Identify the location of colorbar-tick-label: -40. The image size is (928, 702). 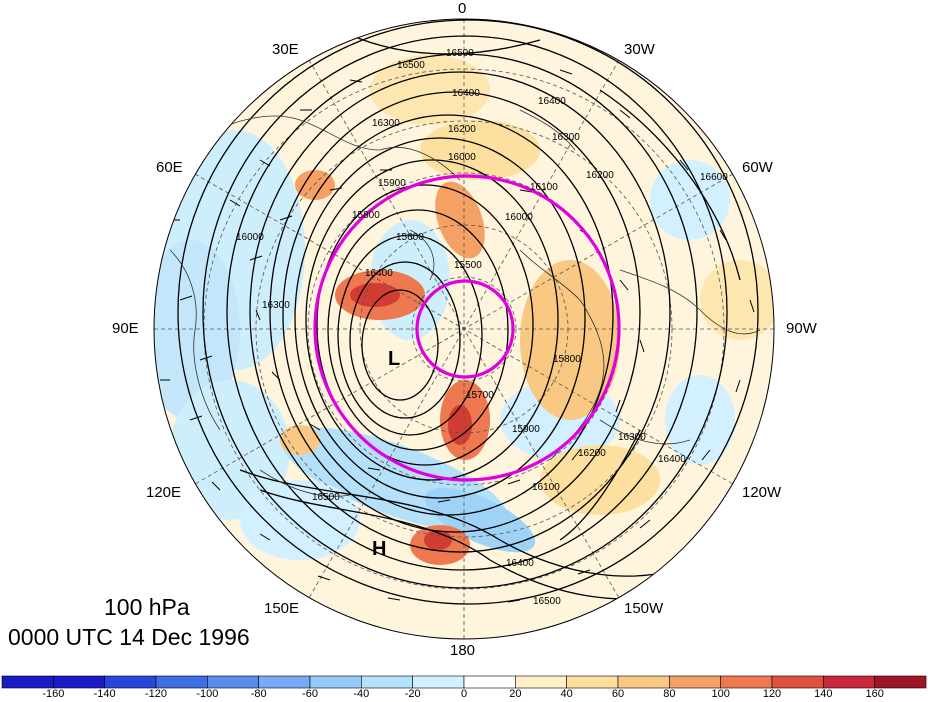
(361, 694).